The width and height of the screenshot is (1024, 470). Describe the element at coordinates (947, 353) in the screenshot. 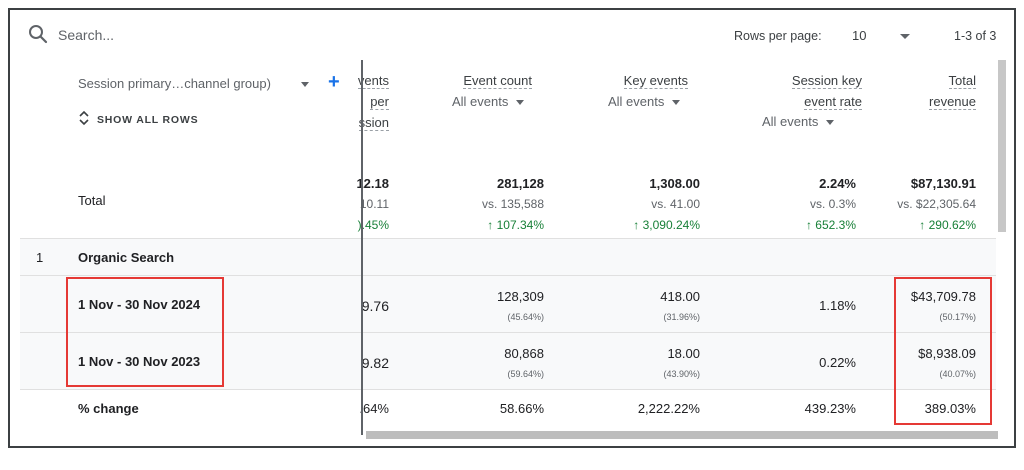

I see `cell-value: $8,938.09` at that location.